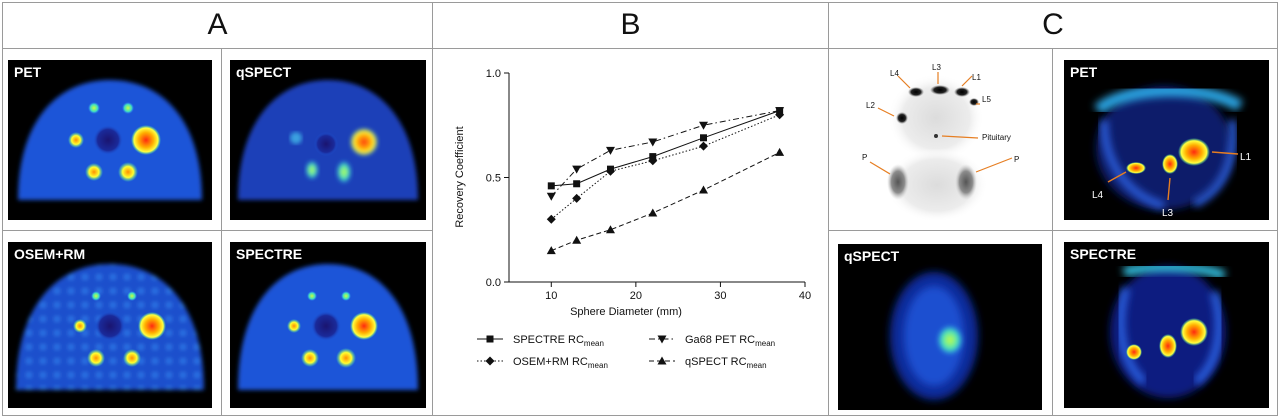 The image size is (1280, 420). I want to click on phantom-spectre-image, so click(328, 327).